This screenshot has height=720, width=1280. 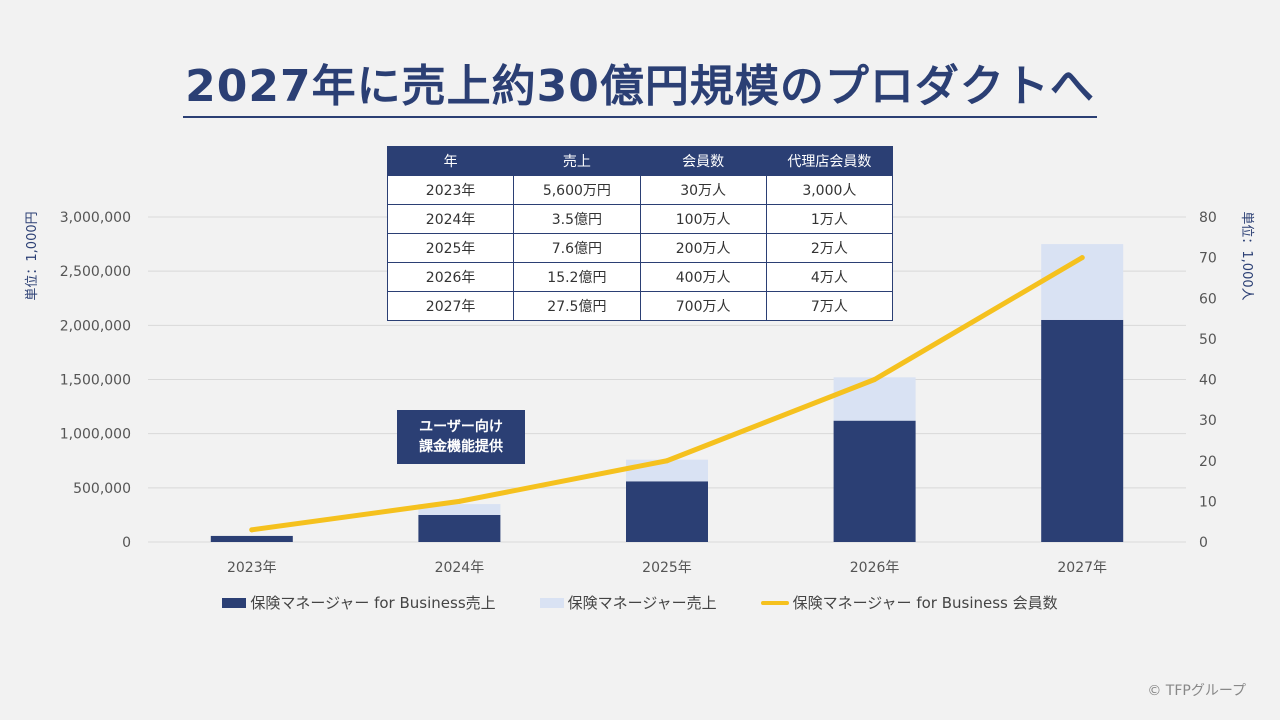 What do you see at coordinates (703, 219) in the screenshot?
I see `table-cell: 100万人` at bounding box center [703, 219].